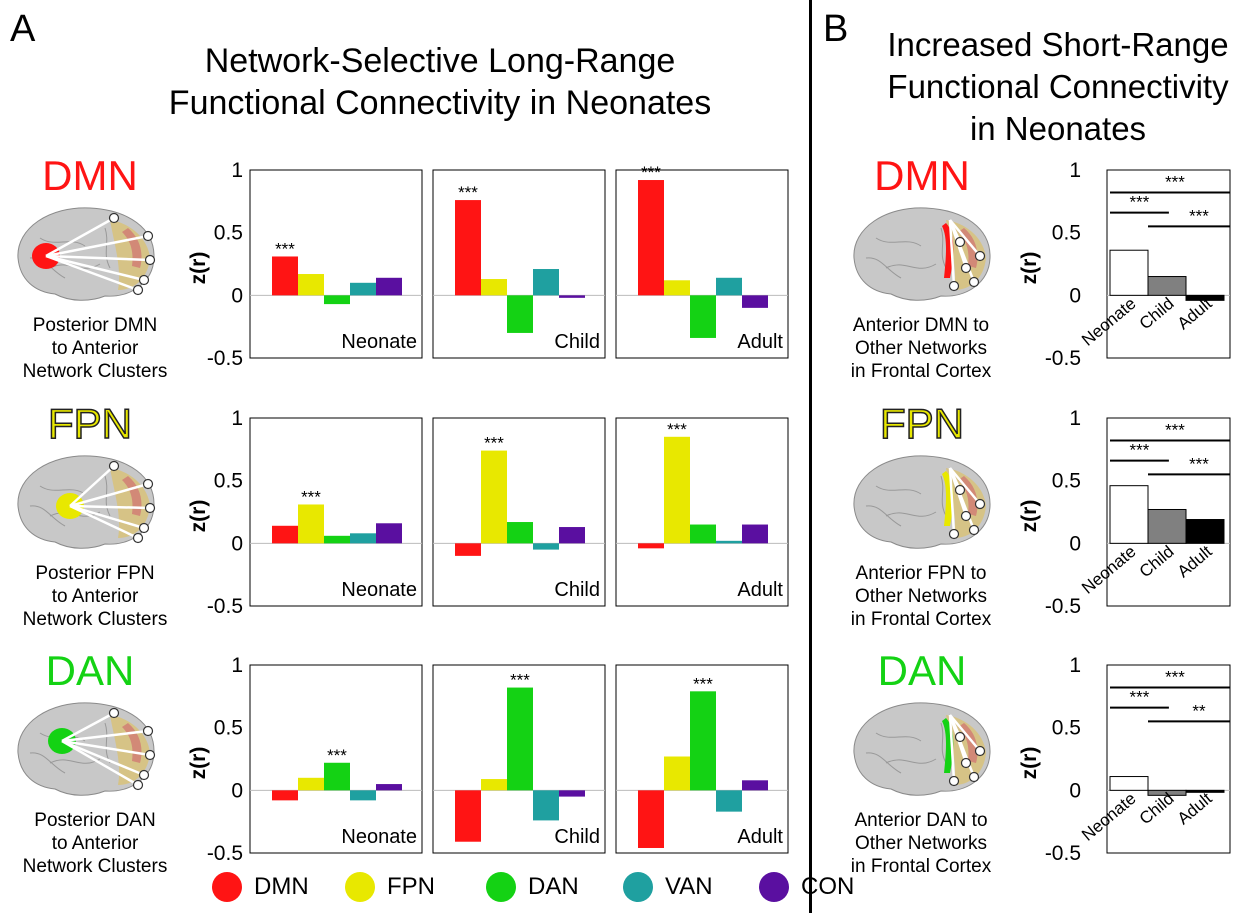 This screenshot has width=1258, height=913. What do you see at coordinates (440, 103) in the screenshot?
I see `panel-a-title-line2: Functional Connectivity in Neonates` at bounding box center [440, 103].